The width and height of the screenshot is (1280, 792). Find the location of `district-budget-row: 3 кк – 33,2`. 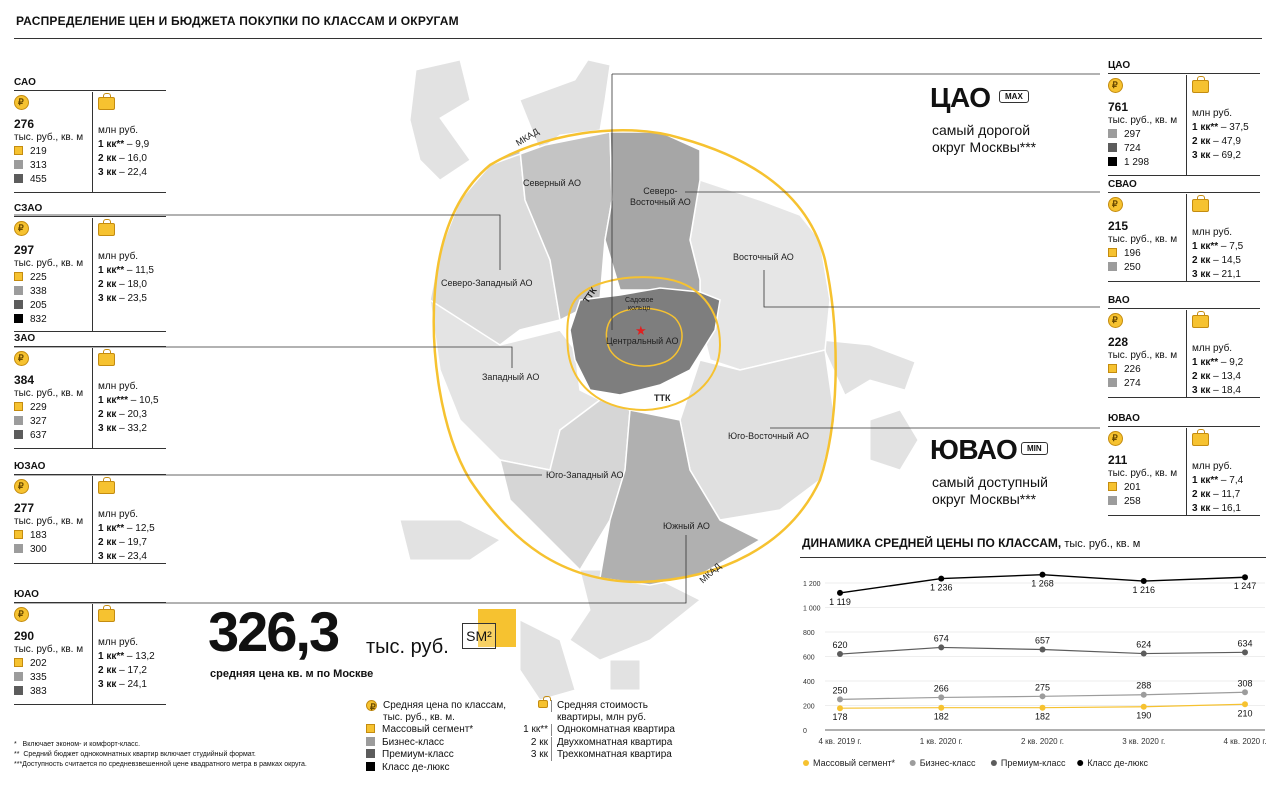

district-budget-row: 3 кк – 33,2 is located at coordinates (122, 428).